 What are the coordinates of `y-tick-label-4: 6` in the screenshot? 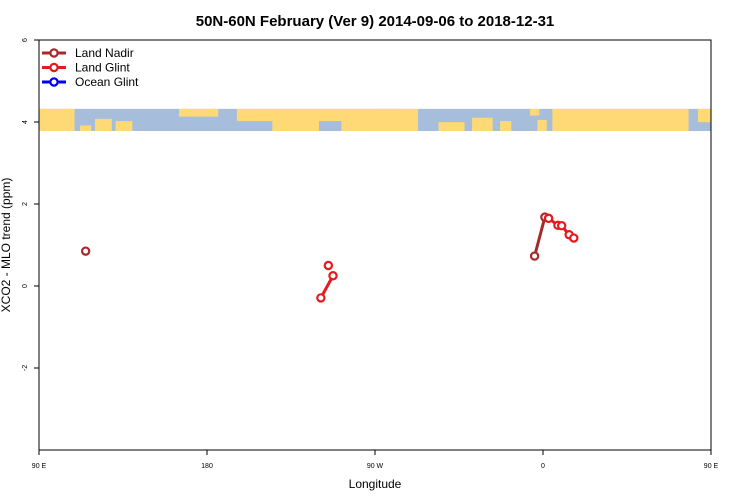 It's located at (25, 40).